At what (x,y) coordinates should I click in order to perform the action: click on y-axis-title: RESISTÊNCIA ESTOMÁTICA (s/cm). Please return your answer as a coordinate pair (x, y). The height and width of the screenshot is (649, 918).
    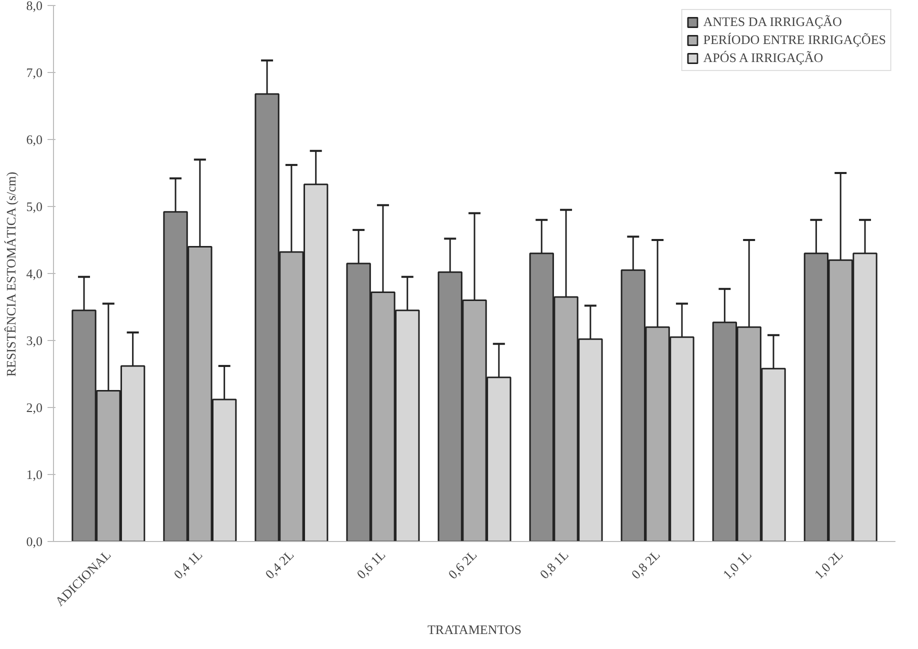
    Looking at the image, I should click on (10, 274).